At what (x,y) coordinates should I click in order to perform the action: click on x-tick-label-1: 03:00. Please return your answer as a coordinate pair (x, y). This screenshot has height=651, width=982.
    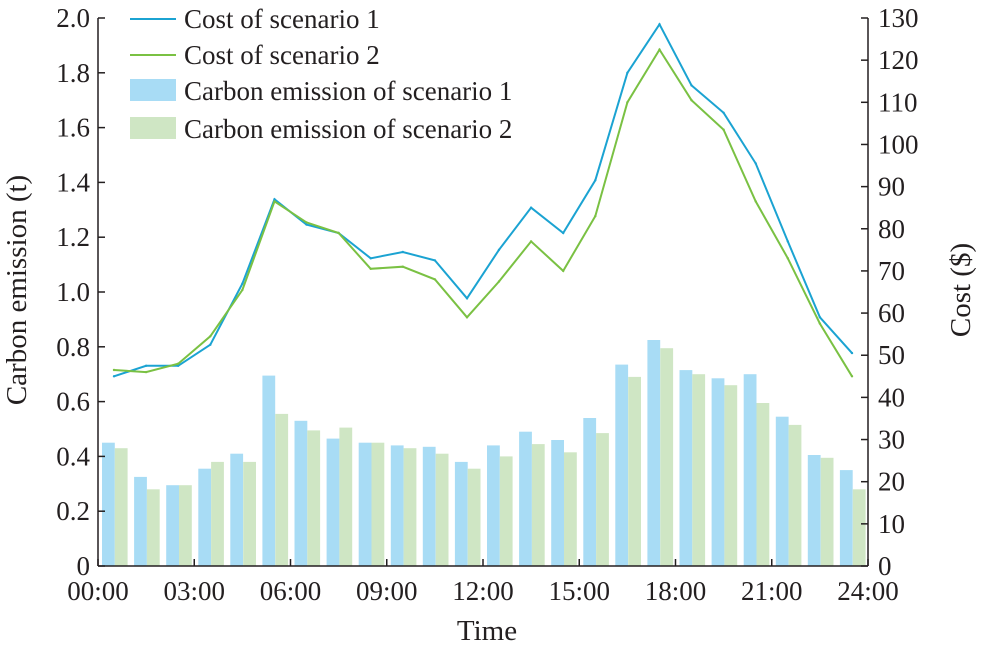
    Looking at the image, I should click on (194, 591).